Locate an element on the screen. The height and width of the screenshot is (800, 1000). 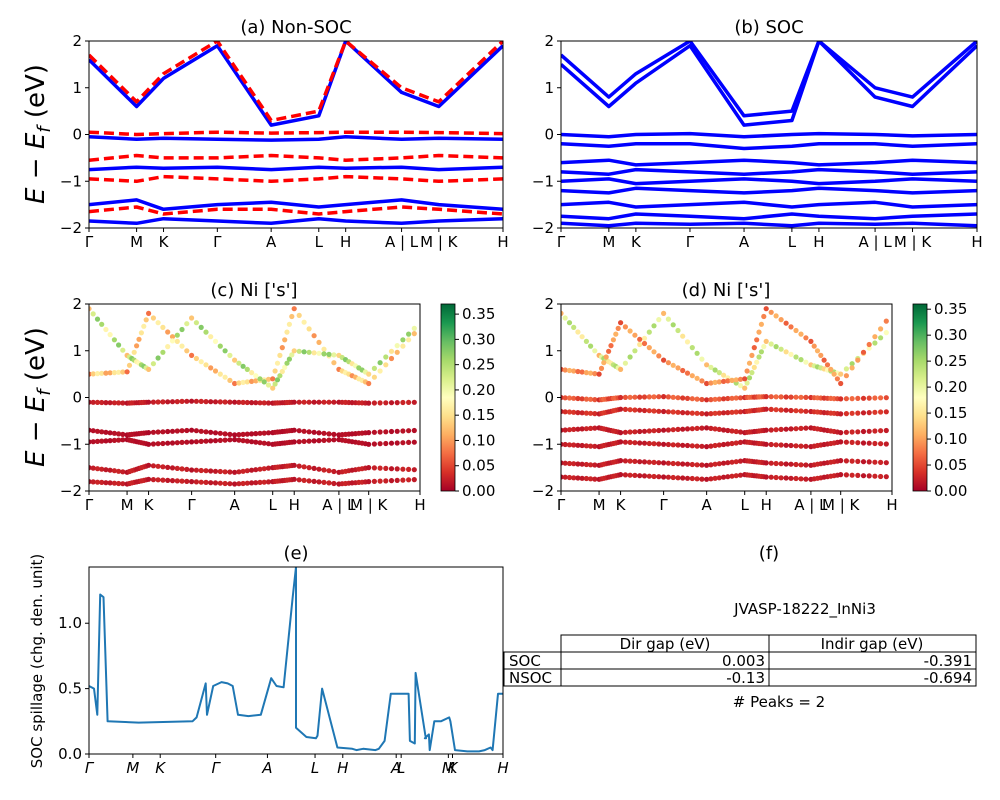
y-tick-label: −1 is located at coordinates (71, 444).